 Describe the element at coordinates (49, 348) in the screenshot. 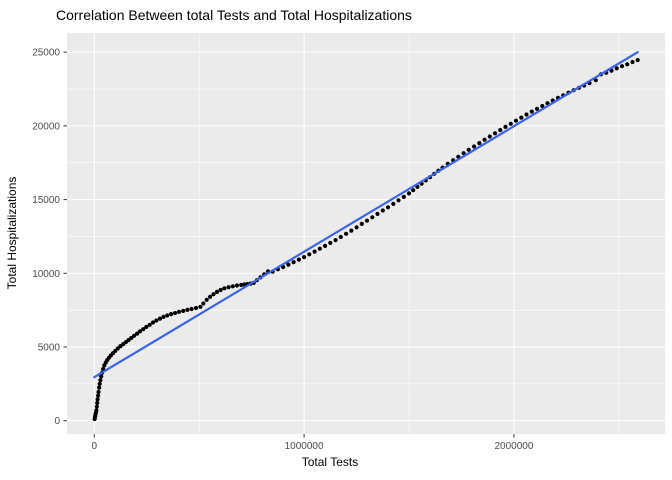

I see `y-tick-label: 5000` at that location.